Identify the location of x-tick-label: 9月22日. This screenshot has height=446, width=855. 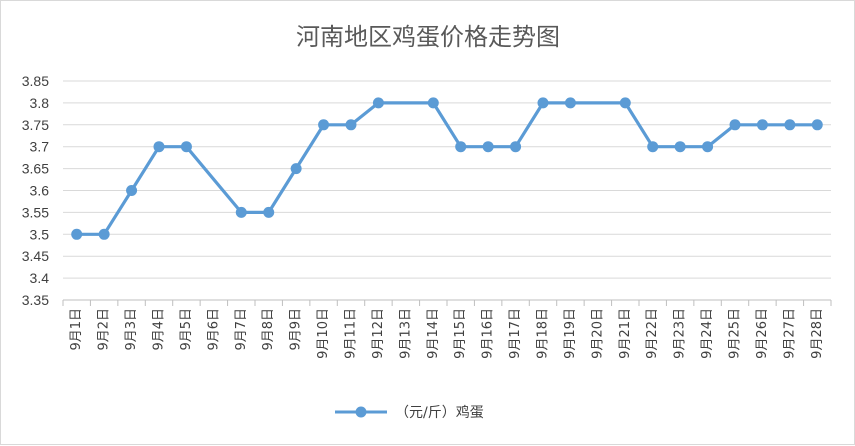
(652, 333).